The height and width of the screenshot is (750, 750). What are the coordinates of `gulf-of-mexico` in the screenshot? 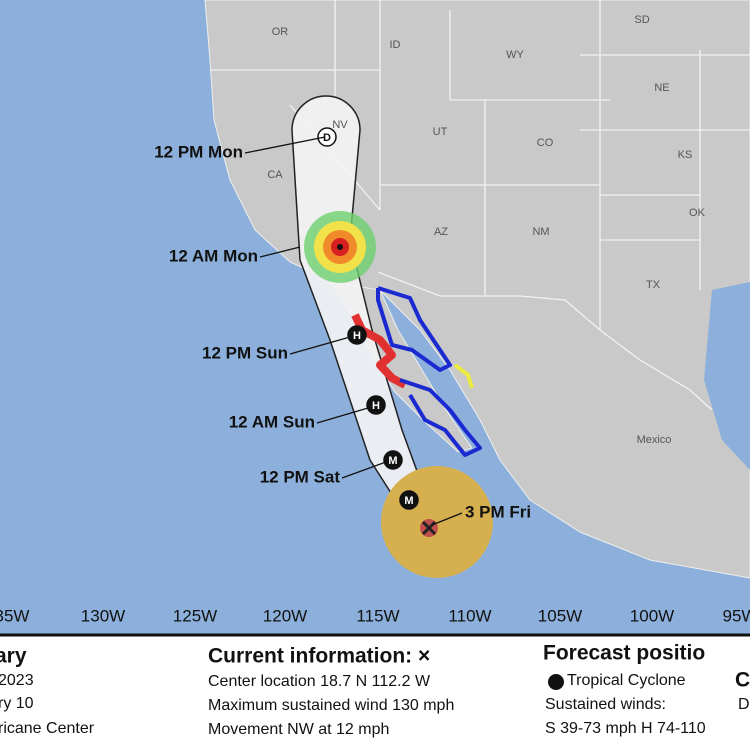 It's located at (727, 376).